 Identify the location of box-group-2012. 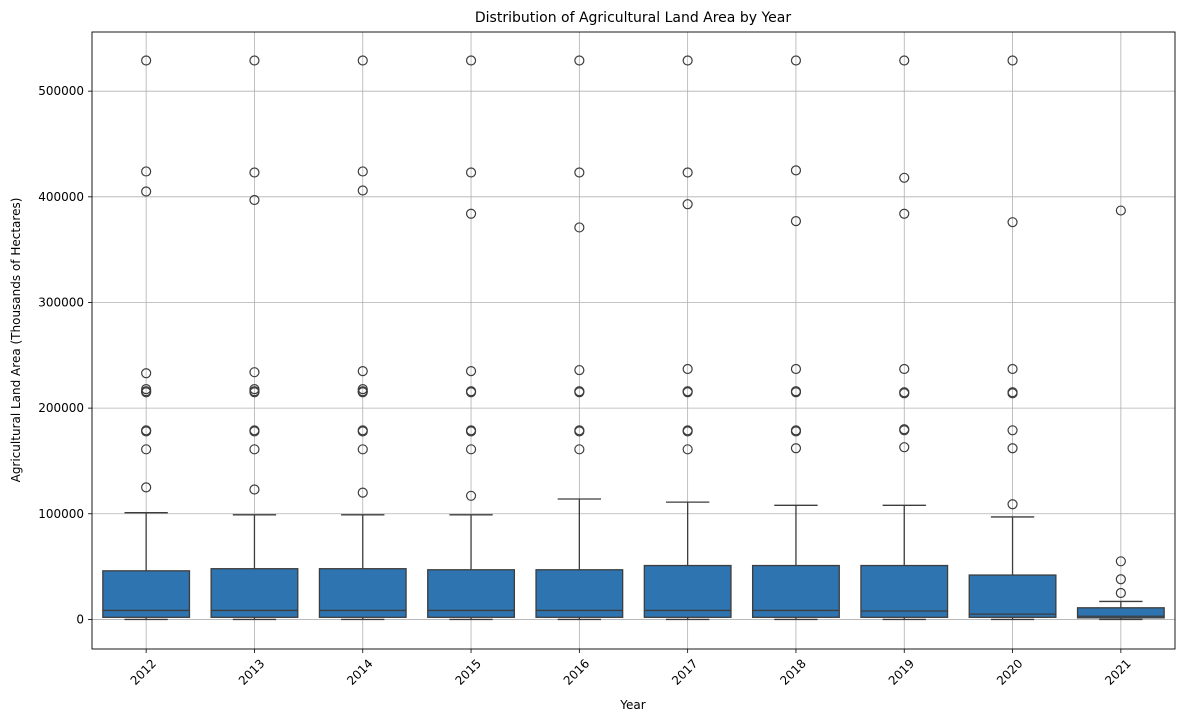
(146, 338).